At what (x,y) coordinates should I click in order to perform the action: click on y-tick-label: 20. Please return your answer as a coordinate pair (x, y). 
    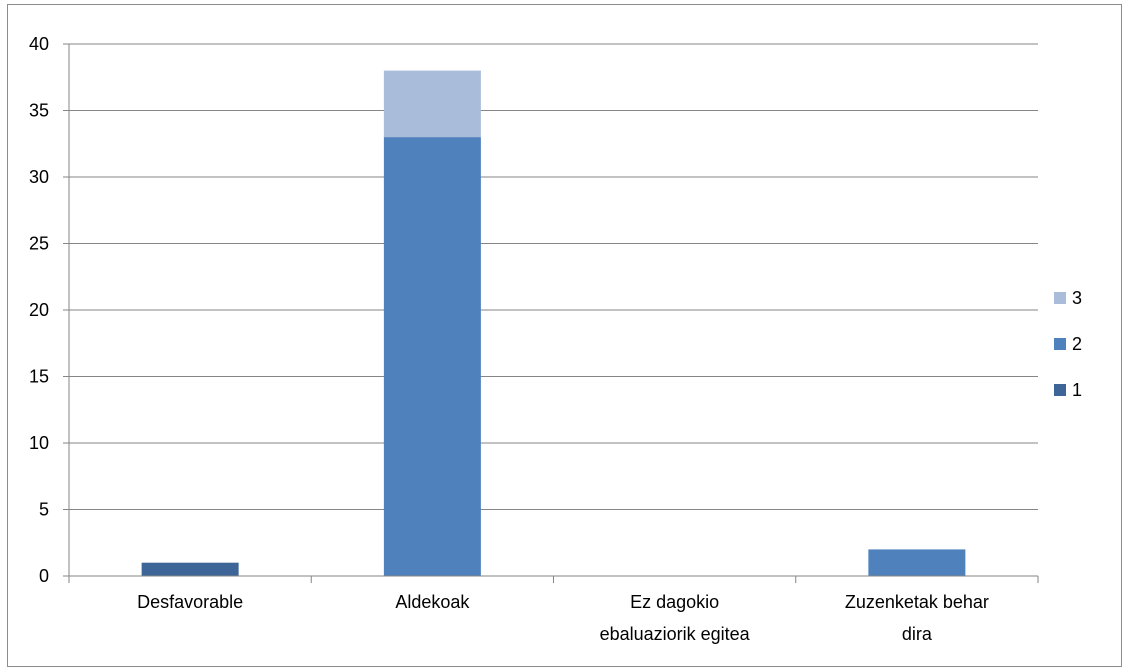
    Looking at the image, I should click on (39, 310).